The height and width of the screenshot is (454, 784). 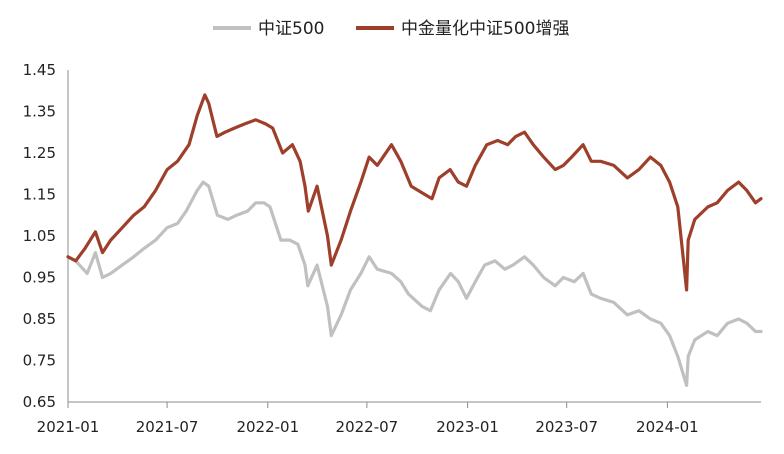 What do you see at coordinates (39, 361) in the screenshot?
I see `y-tick-label: 0.75` at bounding box center [39, 361].